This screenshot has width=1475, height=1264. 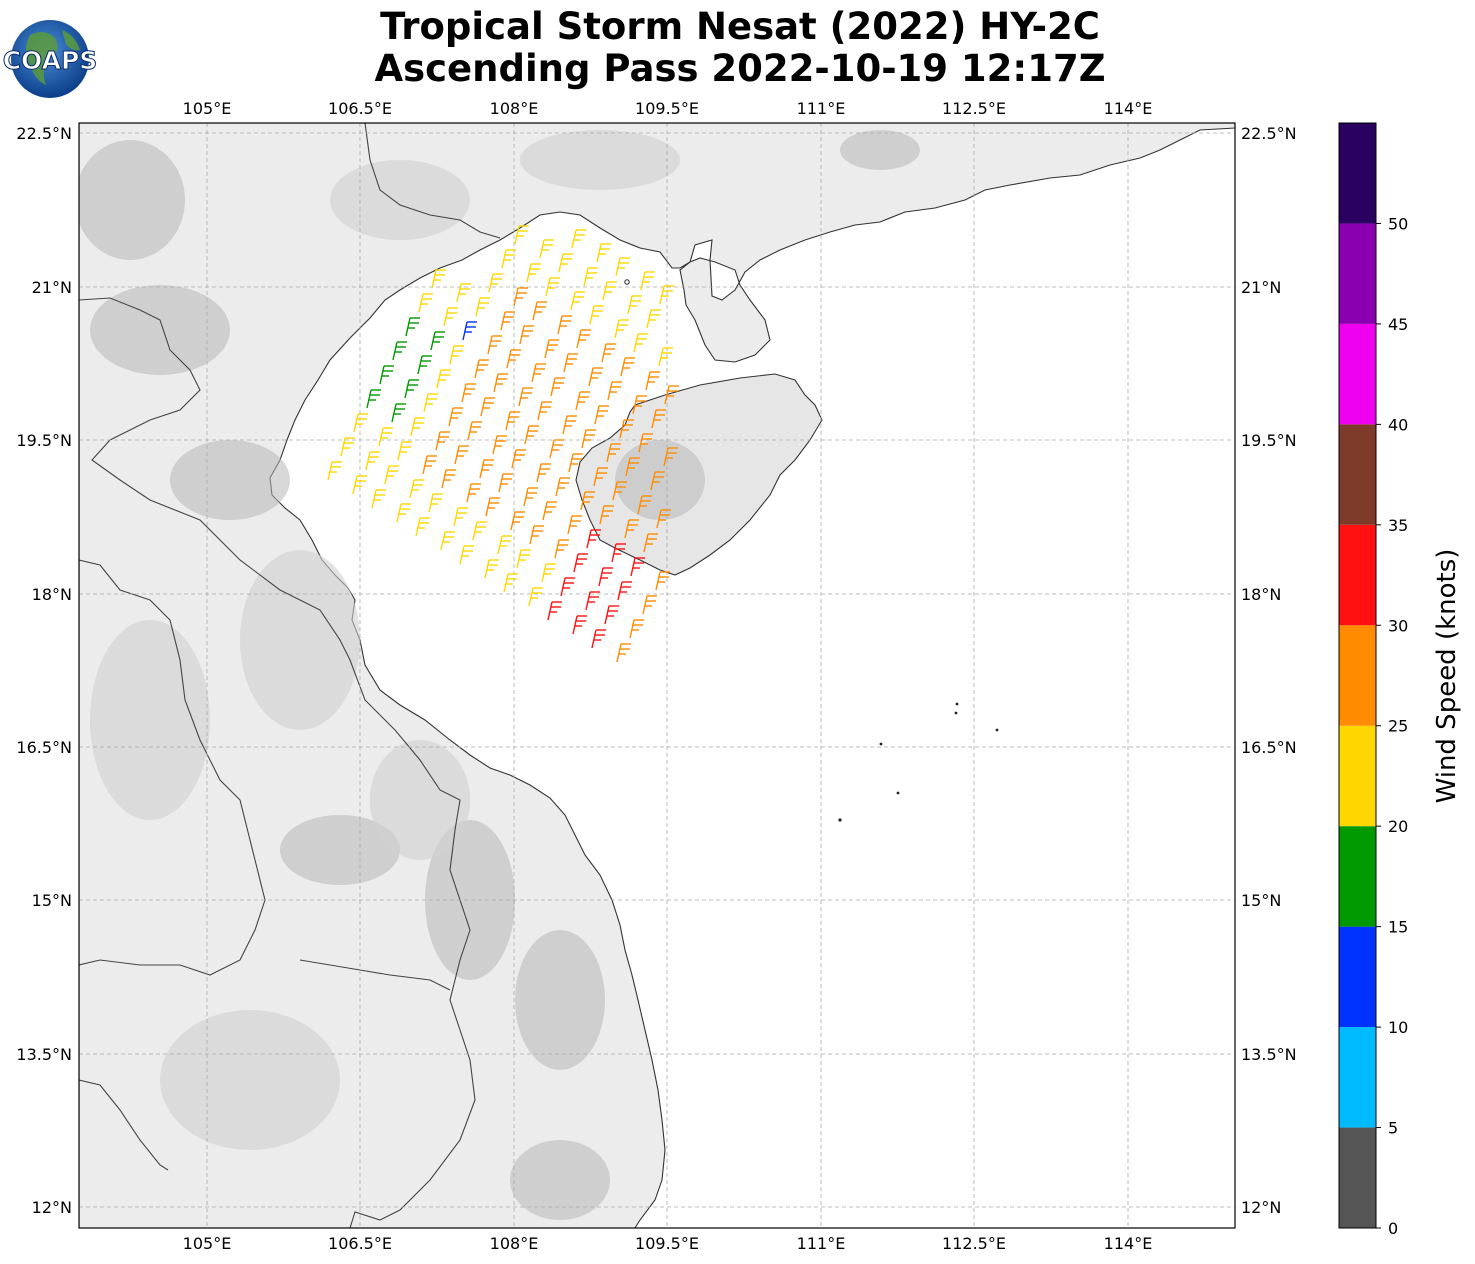 I want to click on colorbar: 0 5 10 15 20 25 30 35 40 45 50, so click(x=1373, y=680).